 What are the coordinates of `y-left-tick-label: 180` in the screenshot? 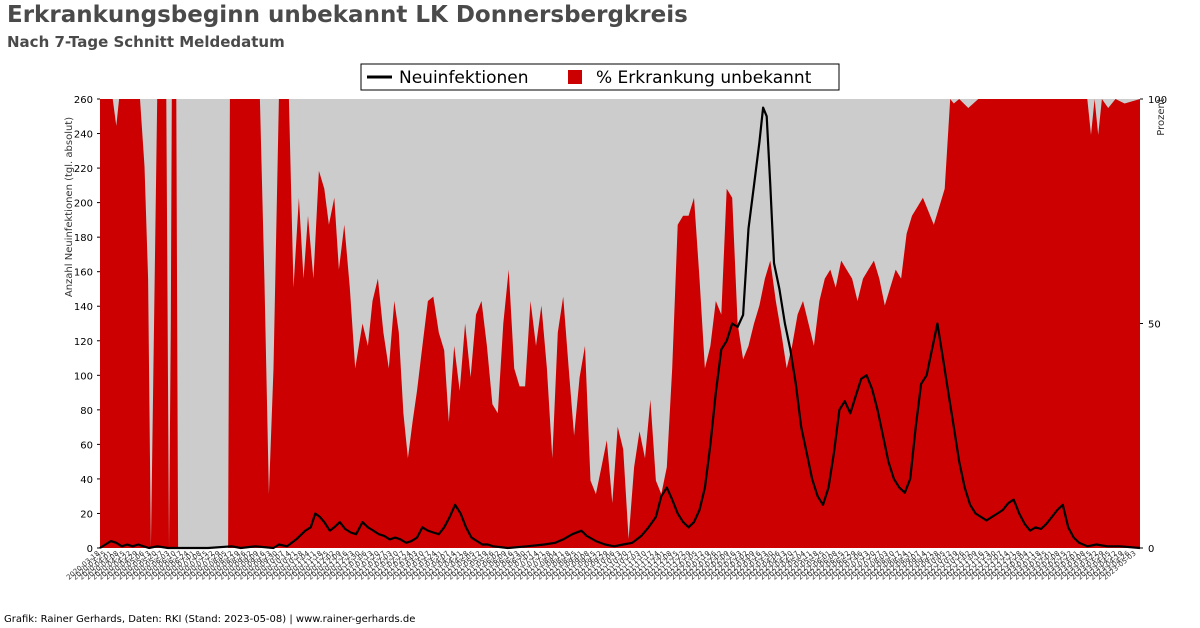 It's located at (83, 238).